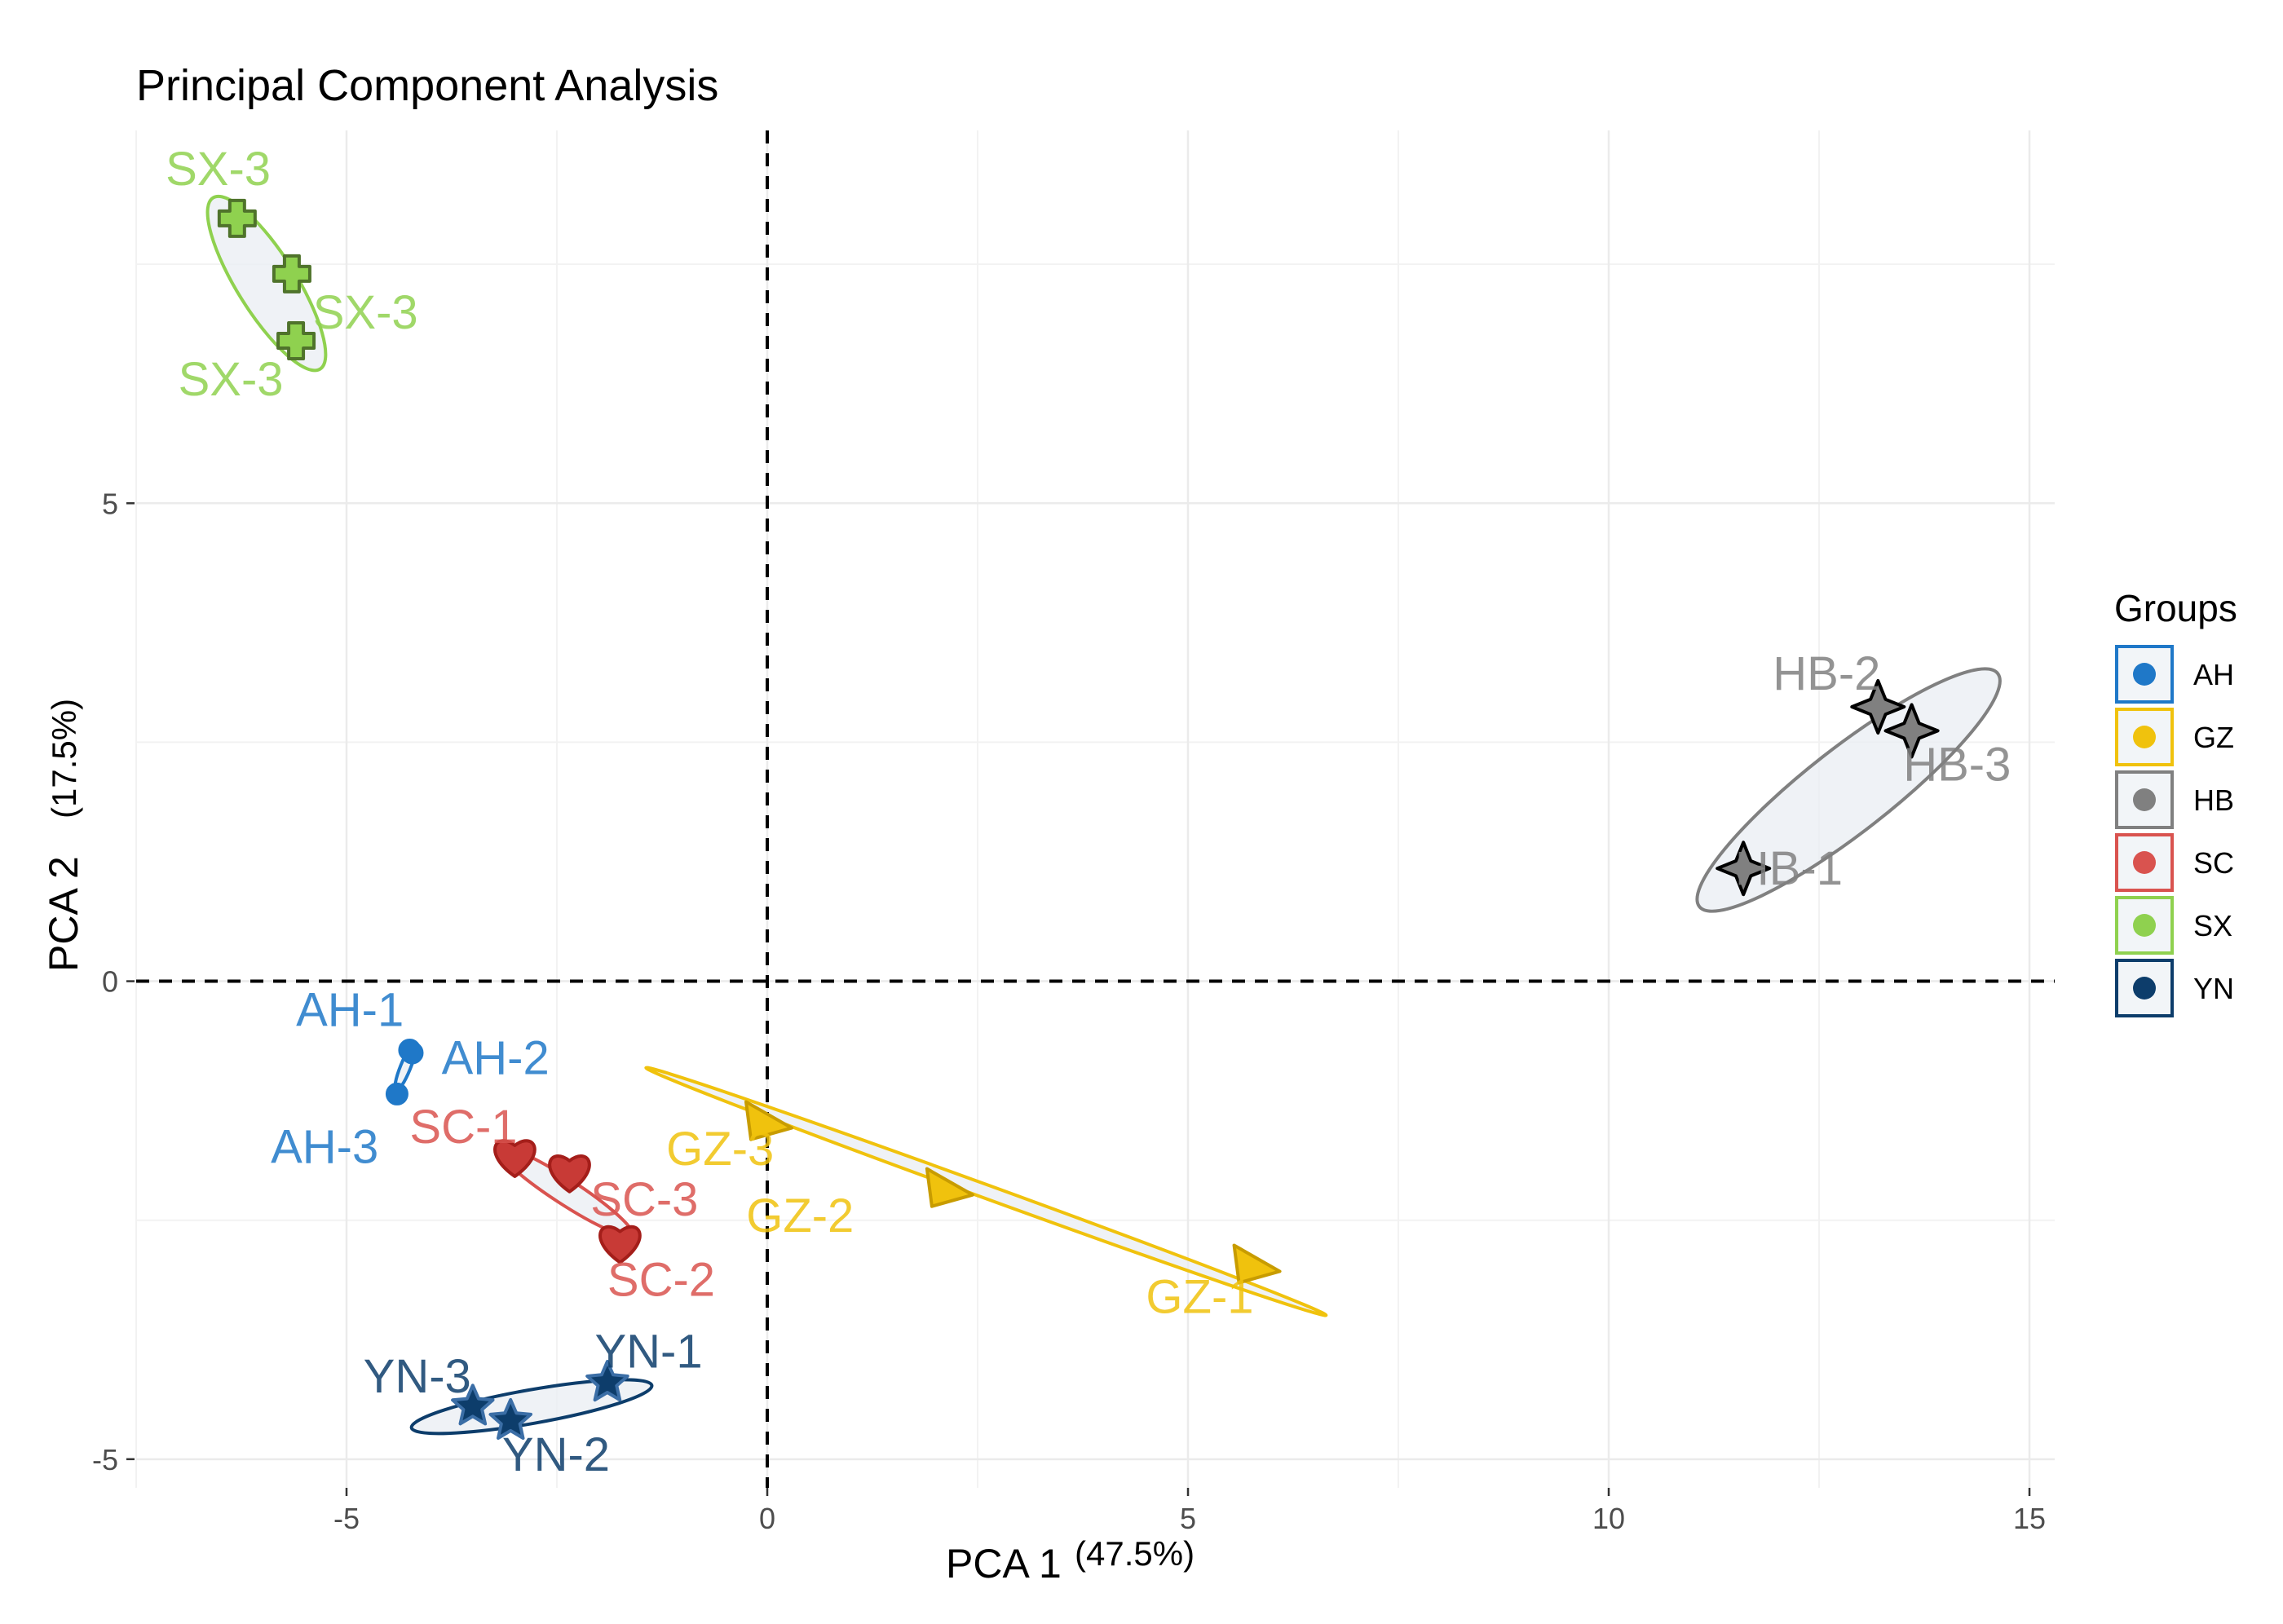  What do you see at coordinates (2144, 799) in the screenshot?
I see `legend-dot-hb` at bounding box center [2144, 799].